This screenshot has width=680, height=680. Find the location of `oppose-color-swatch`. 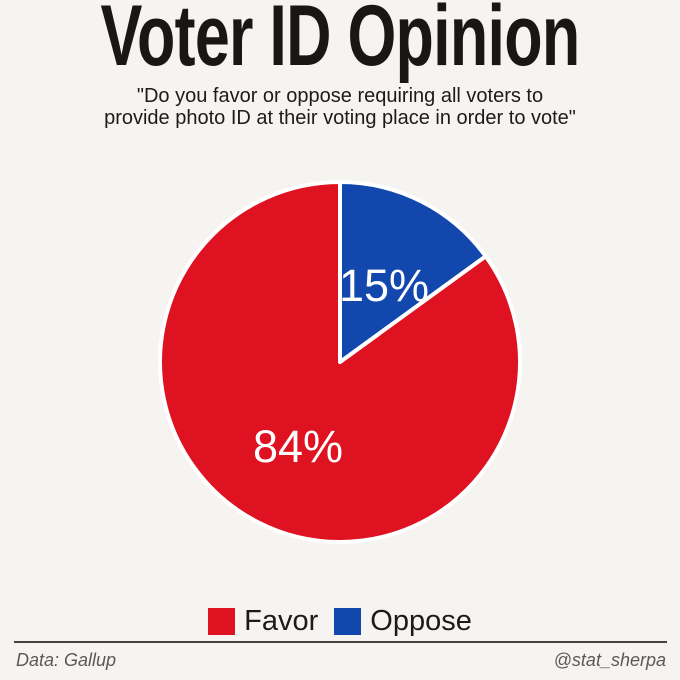

oppose-color-swatch is located at coordinates (348, 621).